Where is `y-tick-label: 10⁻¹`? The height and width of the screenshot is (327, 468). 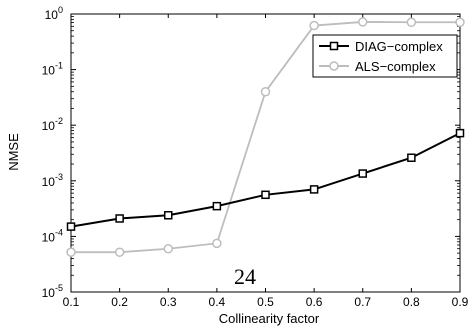
y-tick-label: 10⁻¹ is located at coordinates (52, 69).